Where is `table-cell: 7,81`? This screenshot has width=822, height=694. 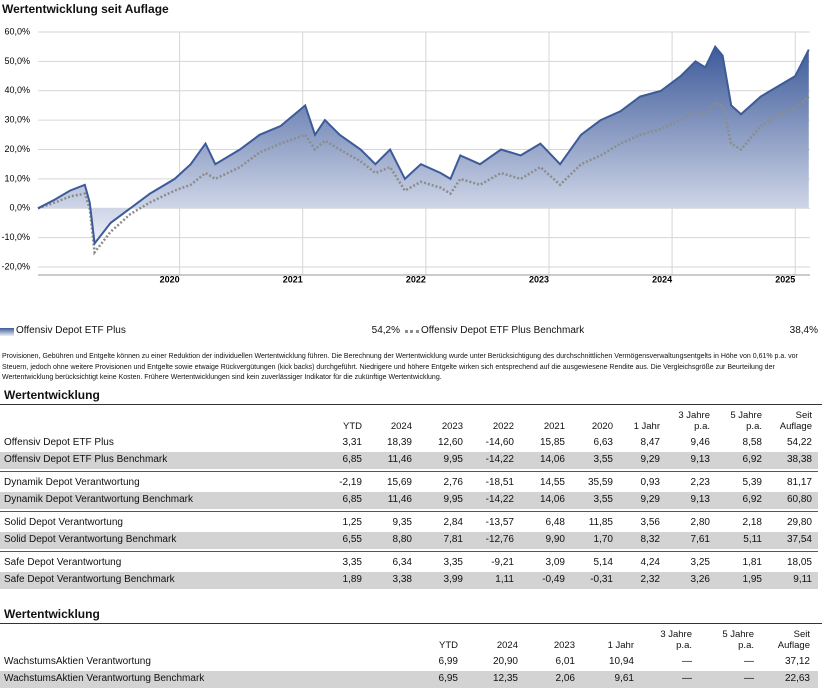
table-cell: 7,81 is located at coordinates (453, 539).